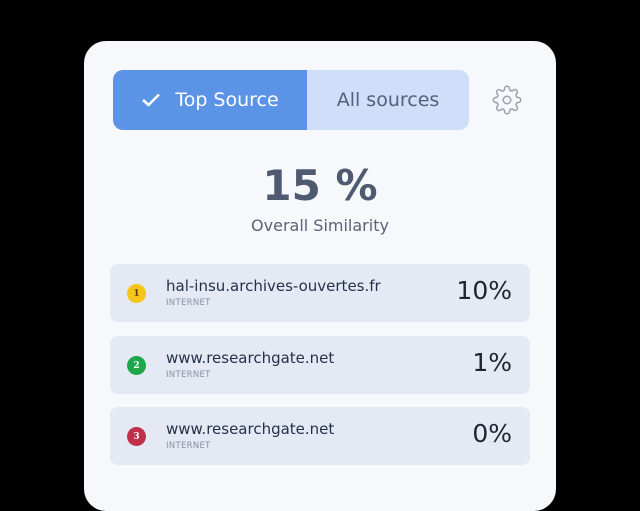 The image size is (640, 511). I want to click on source-percent: 0%, so click(492, 433).